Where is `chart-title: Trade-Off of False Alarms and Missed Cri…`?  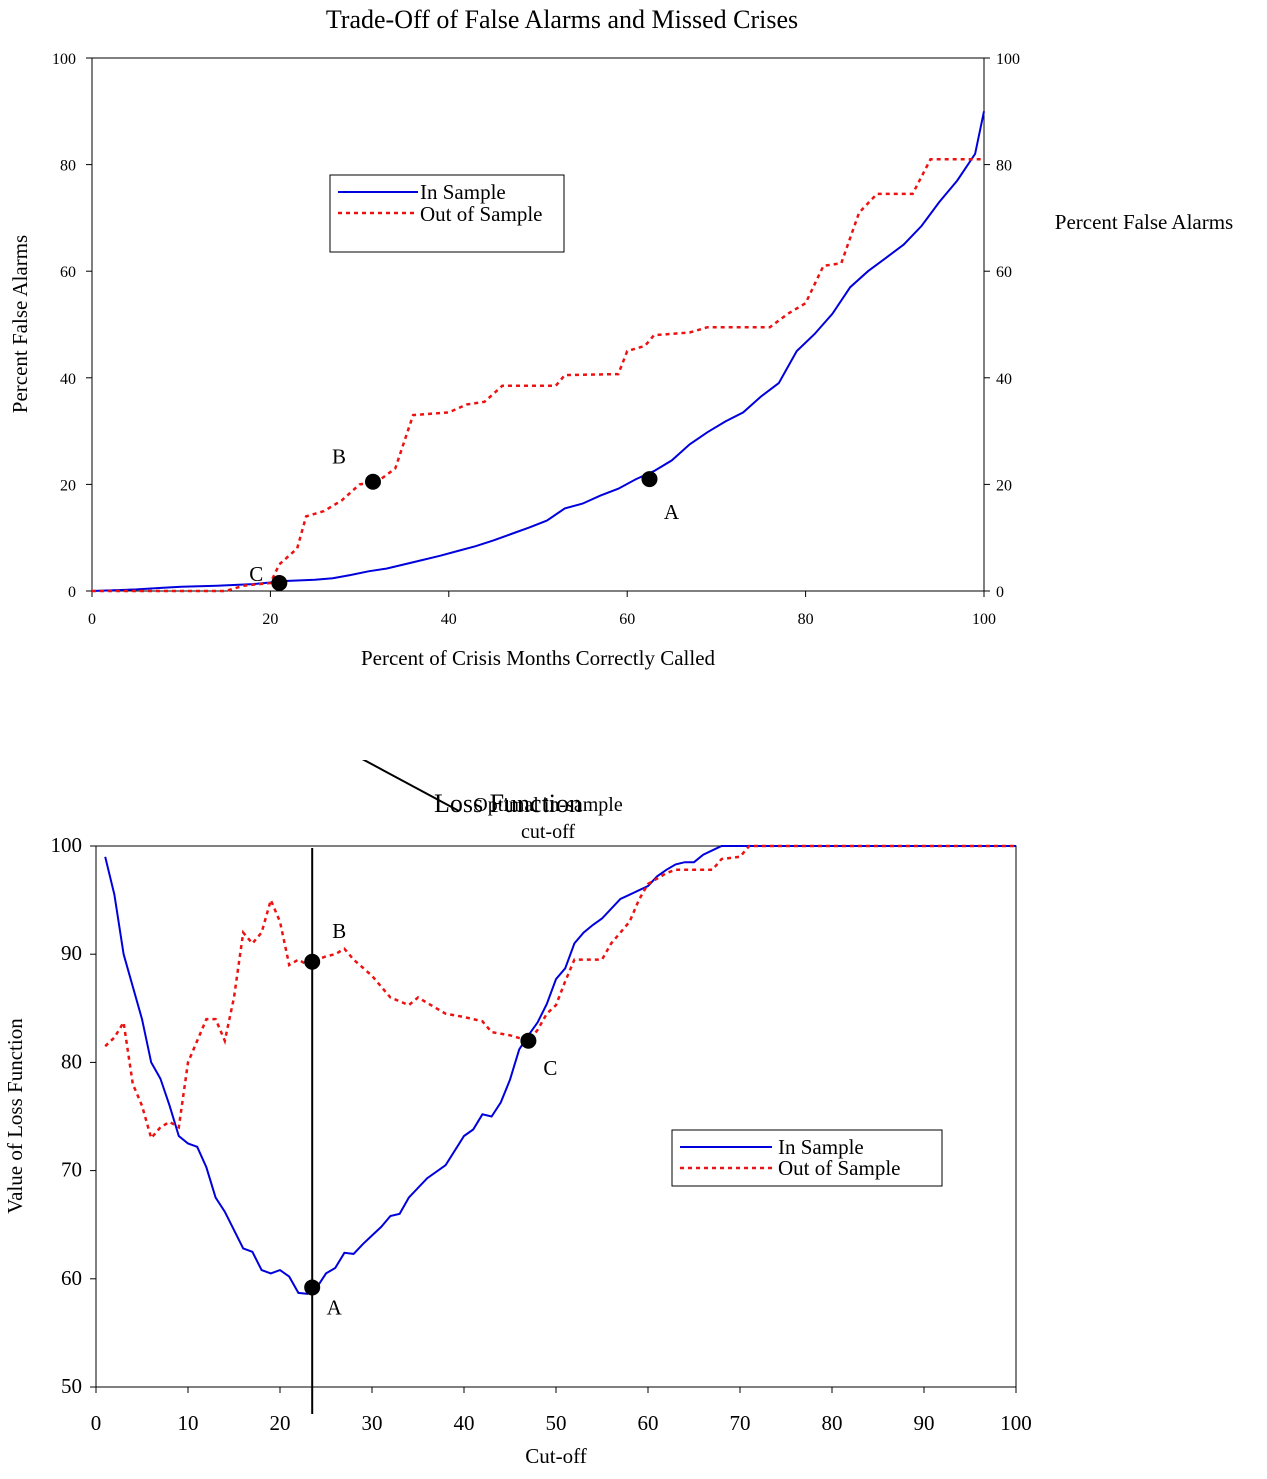 chart-title: Trade-Off of False Alarms and Missed Cri… is located at coordinates (562, 19).